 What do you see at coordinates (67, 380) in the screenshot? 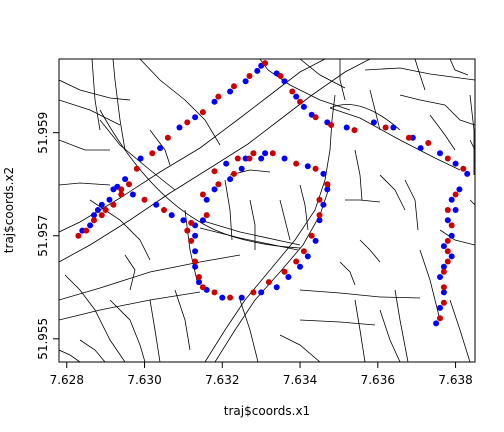
I see `x-tick-label: 7.628` at bounding box center [67, 380].